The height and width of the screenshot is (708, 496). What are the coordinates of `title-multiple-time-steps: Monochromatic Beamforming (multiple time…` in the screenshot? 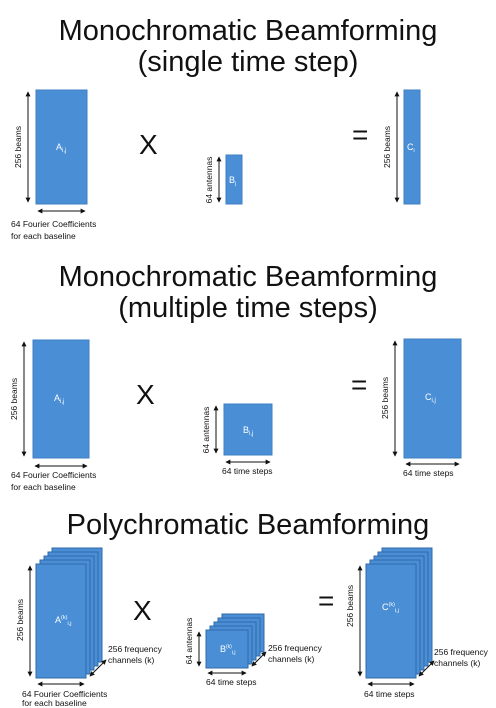 It's located at (248, 293).